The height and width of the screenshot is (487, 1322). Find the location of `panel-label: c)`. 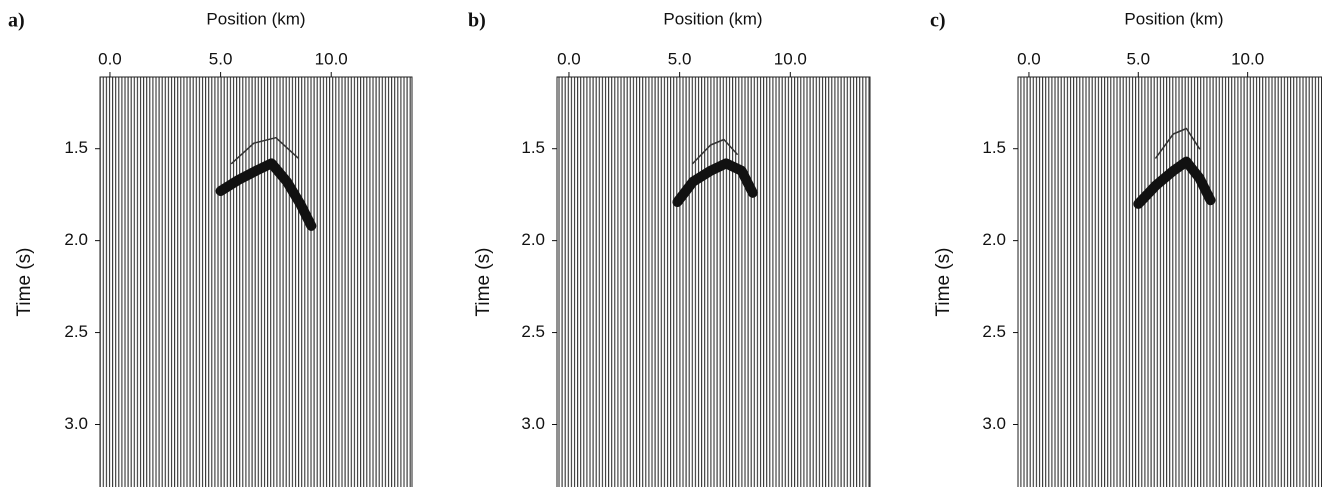

panel-label: c) is located at coordinates (938, 21).